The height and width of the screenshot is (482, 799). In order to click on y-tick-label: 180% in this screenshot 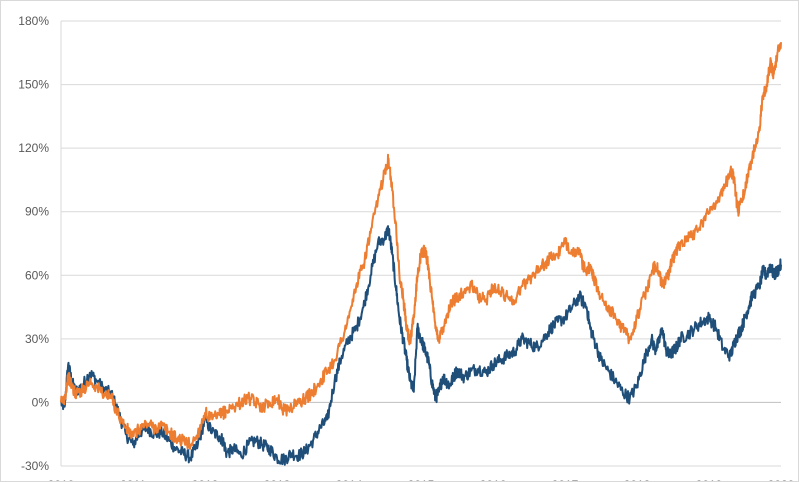, I will do `click(33, 21)`.